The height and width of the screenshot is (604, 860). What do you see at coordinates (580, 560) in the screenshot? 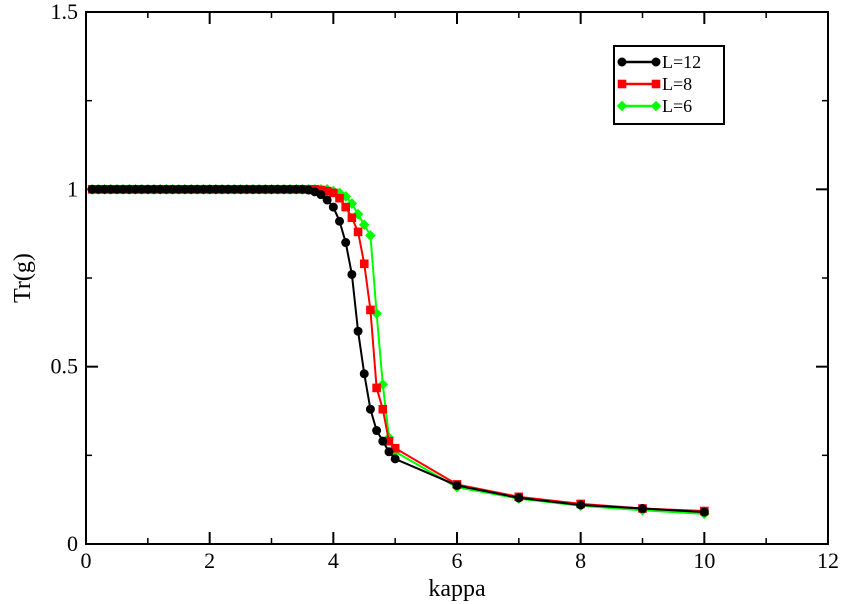
I see `x-tick-label: 8` at bounding box center [580, 560].